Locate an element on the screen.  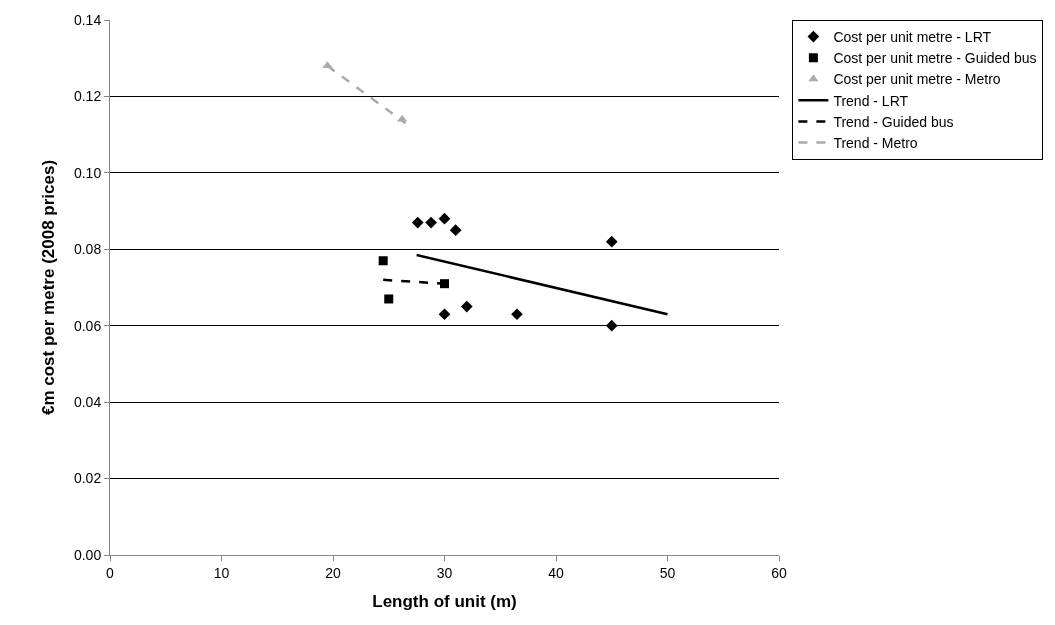
x-tick-label: 0 is located at coordinates (110, 572).